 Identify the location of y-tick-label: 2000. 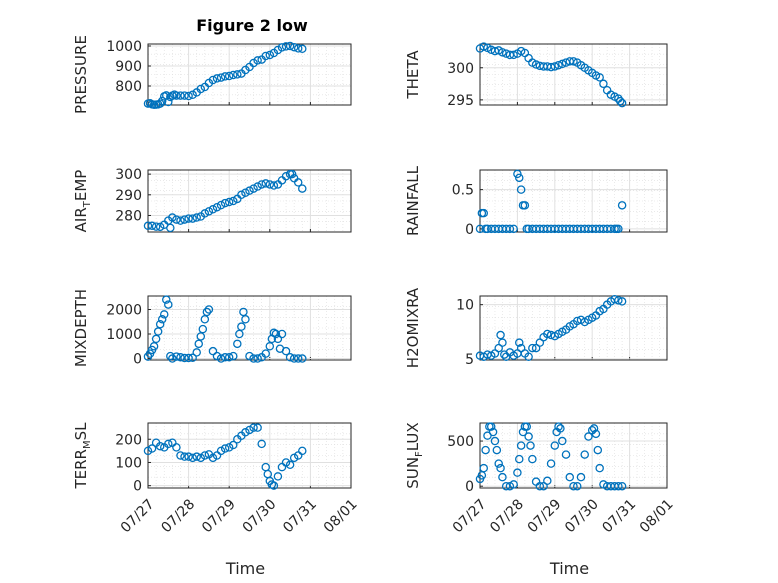
(124, 310).